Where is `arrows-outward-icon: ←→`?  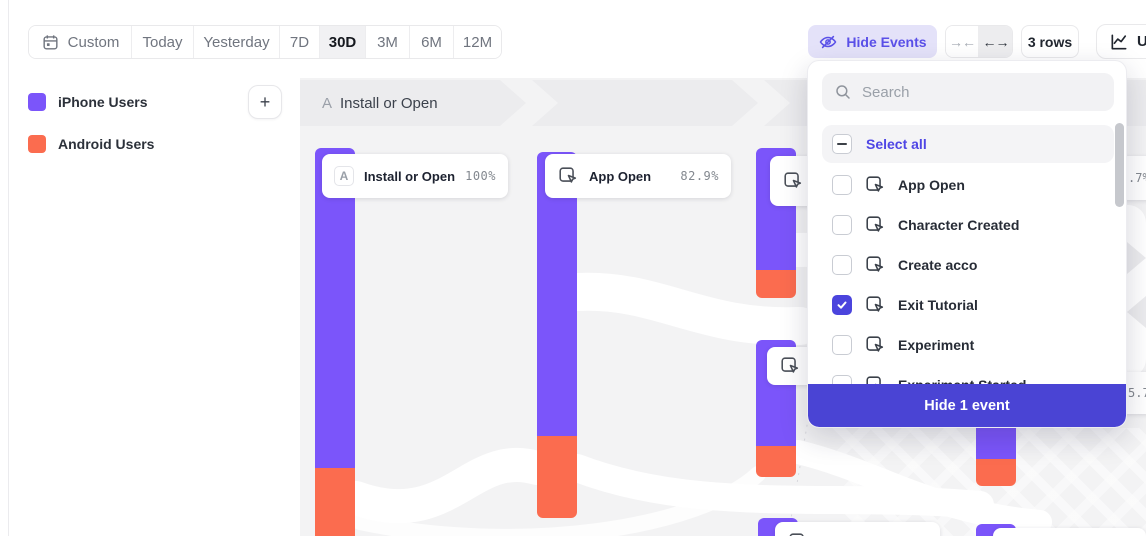 arrows-outward-icon: ←→ is located at coordinates (996, 41).